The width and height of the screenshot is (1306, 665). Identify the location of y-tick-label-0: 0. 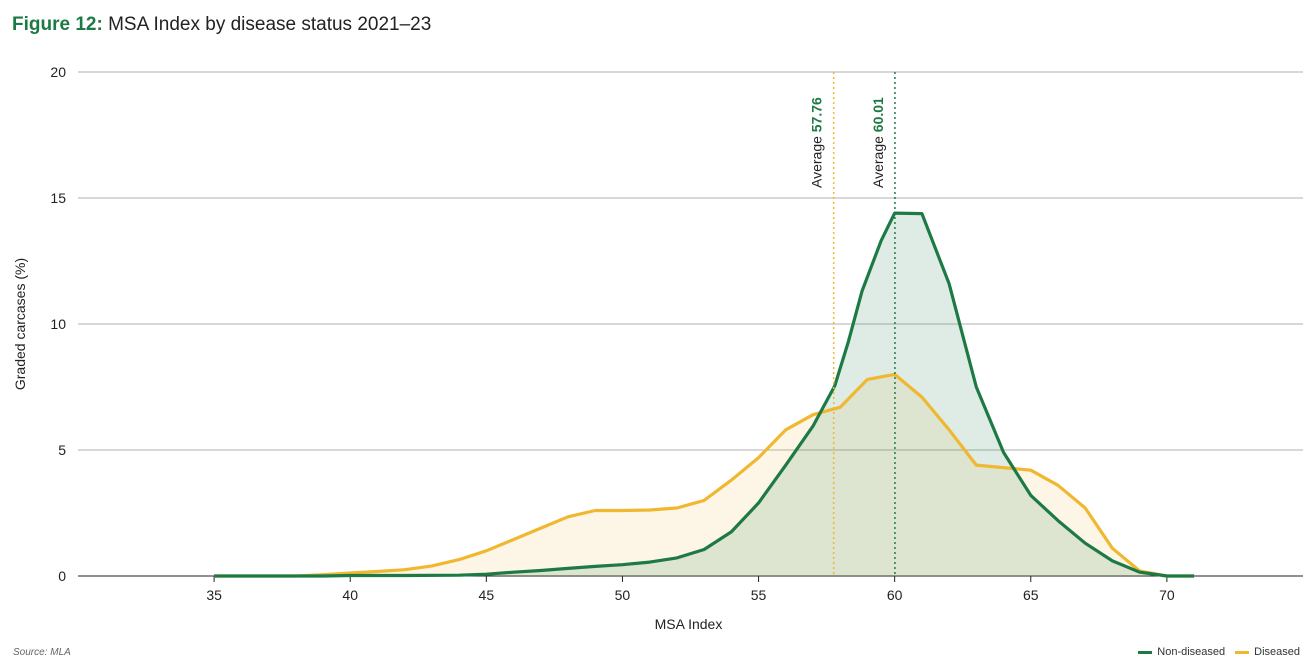
(62, 576).